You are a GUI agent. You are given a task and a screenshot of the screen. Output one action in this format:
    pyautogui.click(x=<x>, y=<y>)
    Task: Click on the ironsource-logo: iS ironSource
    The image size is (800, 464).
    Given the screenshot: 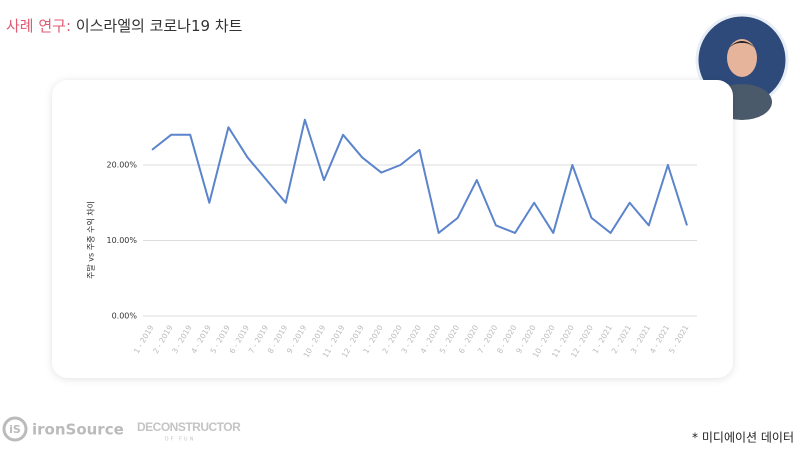 What is the action you would take?
    pyautogui.click(x=63, y=429)
    